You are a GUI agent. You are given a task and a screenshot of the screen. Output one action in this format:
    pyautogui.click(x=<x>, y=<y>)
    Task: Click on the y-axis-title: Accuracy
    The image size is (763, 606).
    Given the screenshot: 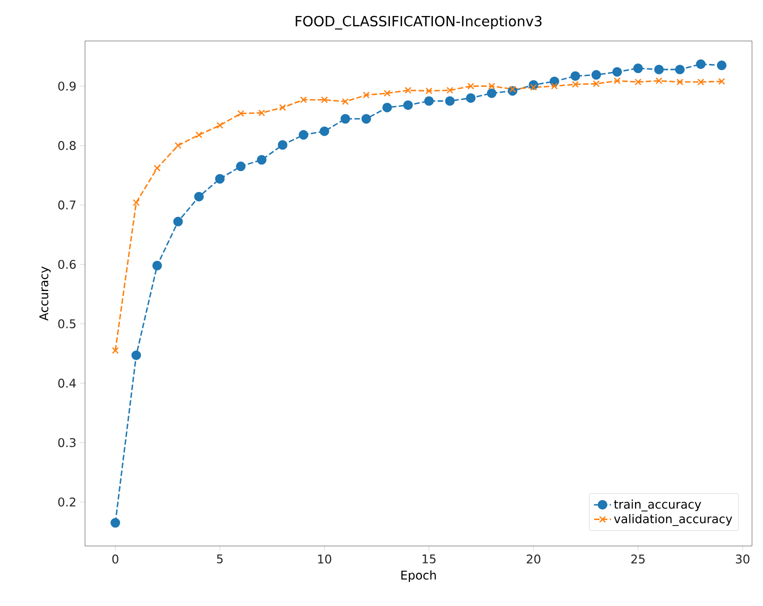 What is the action you would take?
    pyautogui.click(x=45, y=293)
    